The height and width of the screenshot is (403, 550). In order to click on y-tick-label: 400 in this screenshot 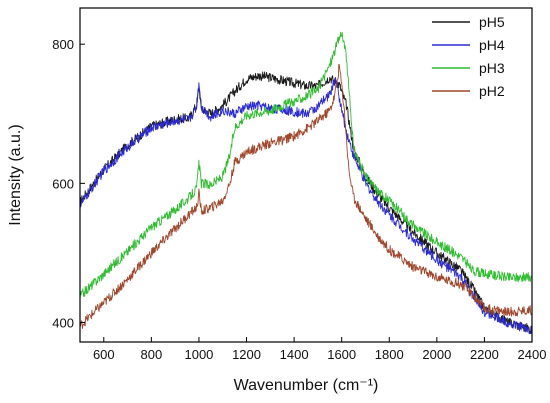, I will do `click(63, 323)`.